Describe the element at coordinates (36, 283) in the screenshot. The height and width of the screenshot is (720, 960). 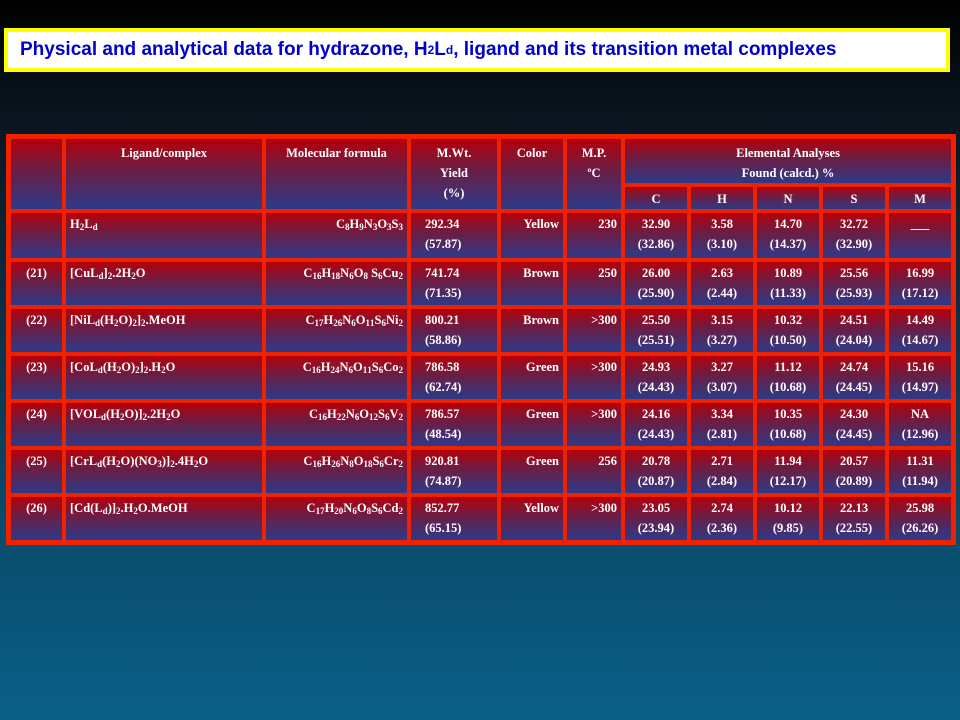
I see `cell-compound-no: (21)` at that location.